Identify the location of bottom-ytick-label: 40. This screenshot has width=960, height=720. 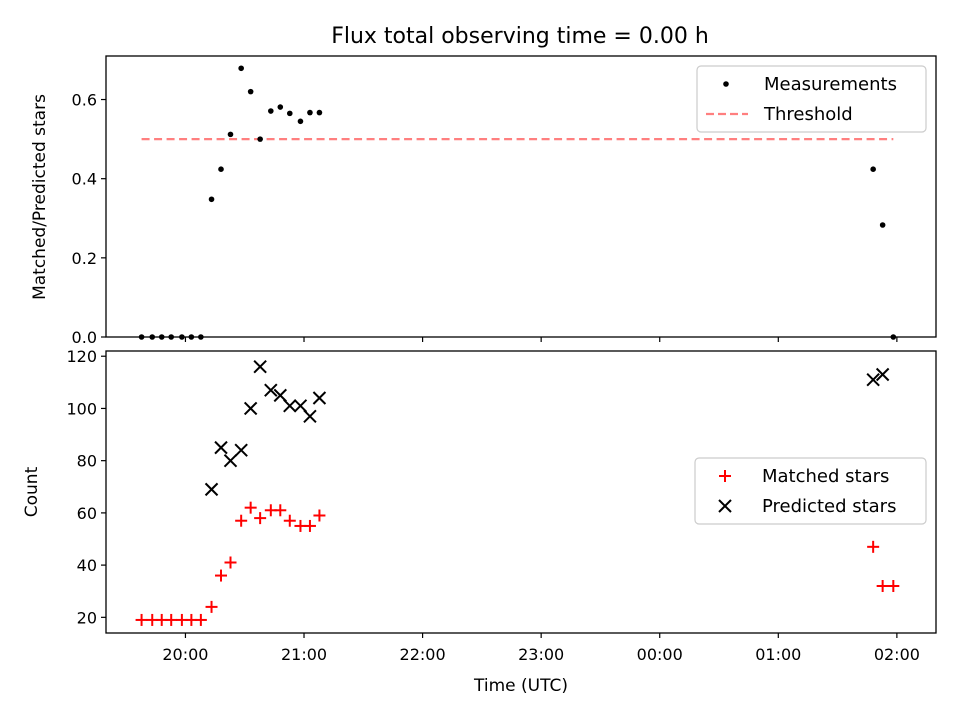
(87, 565).